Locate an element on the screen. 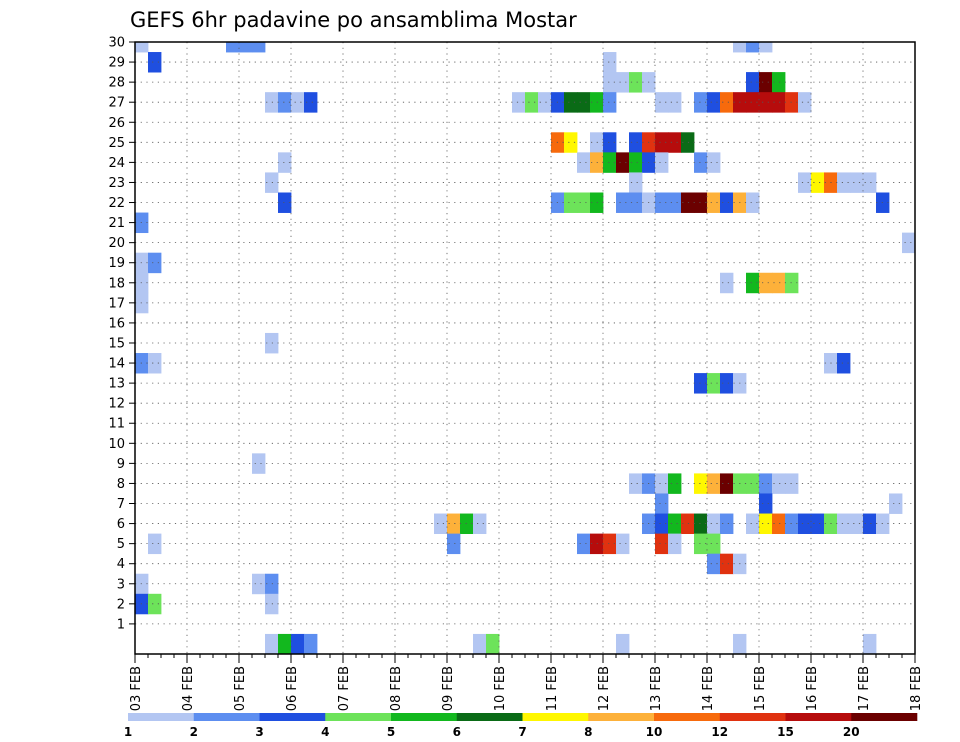 This screenshot has width=960, height=742. y-tick-label: 6 is located at coordinates (121, 524).